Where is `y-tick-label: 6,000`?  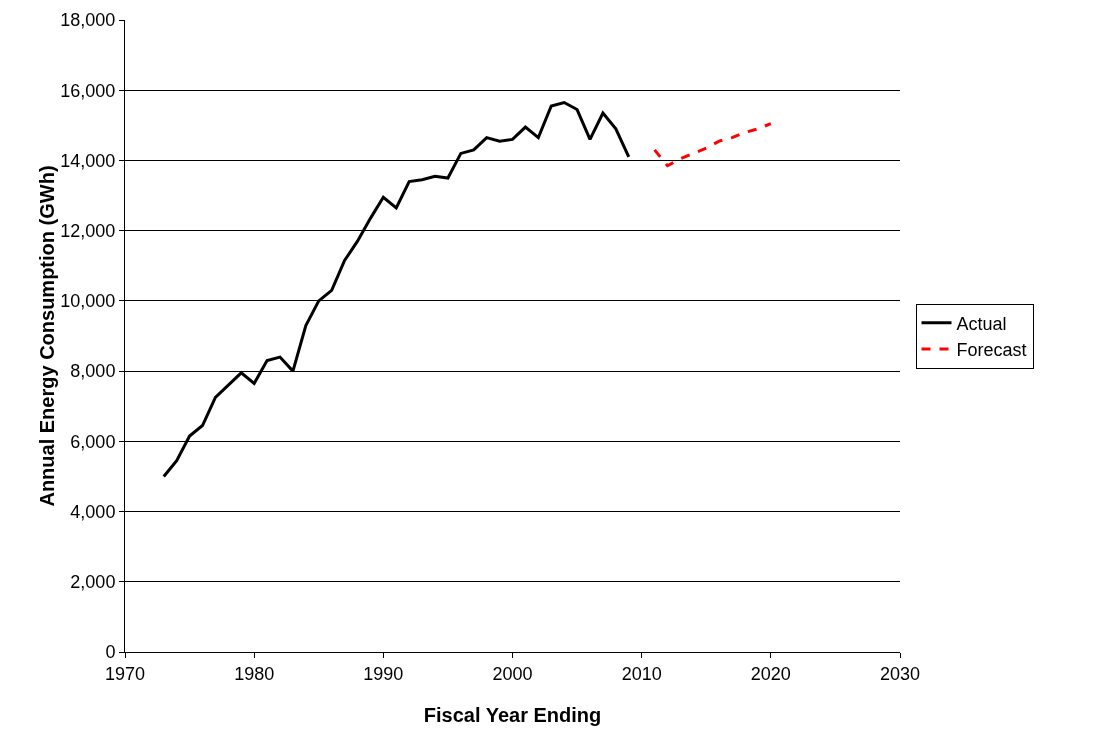 y-tick-label: 6,000 is located at coordinates (93, 441).